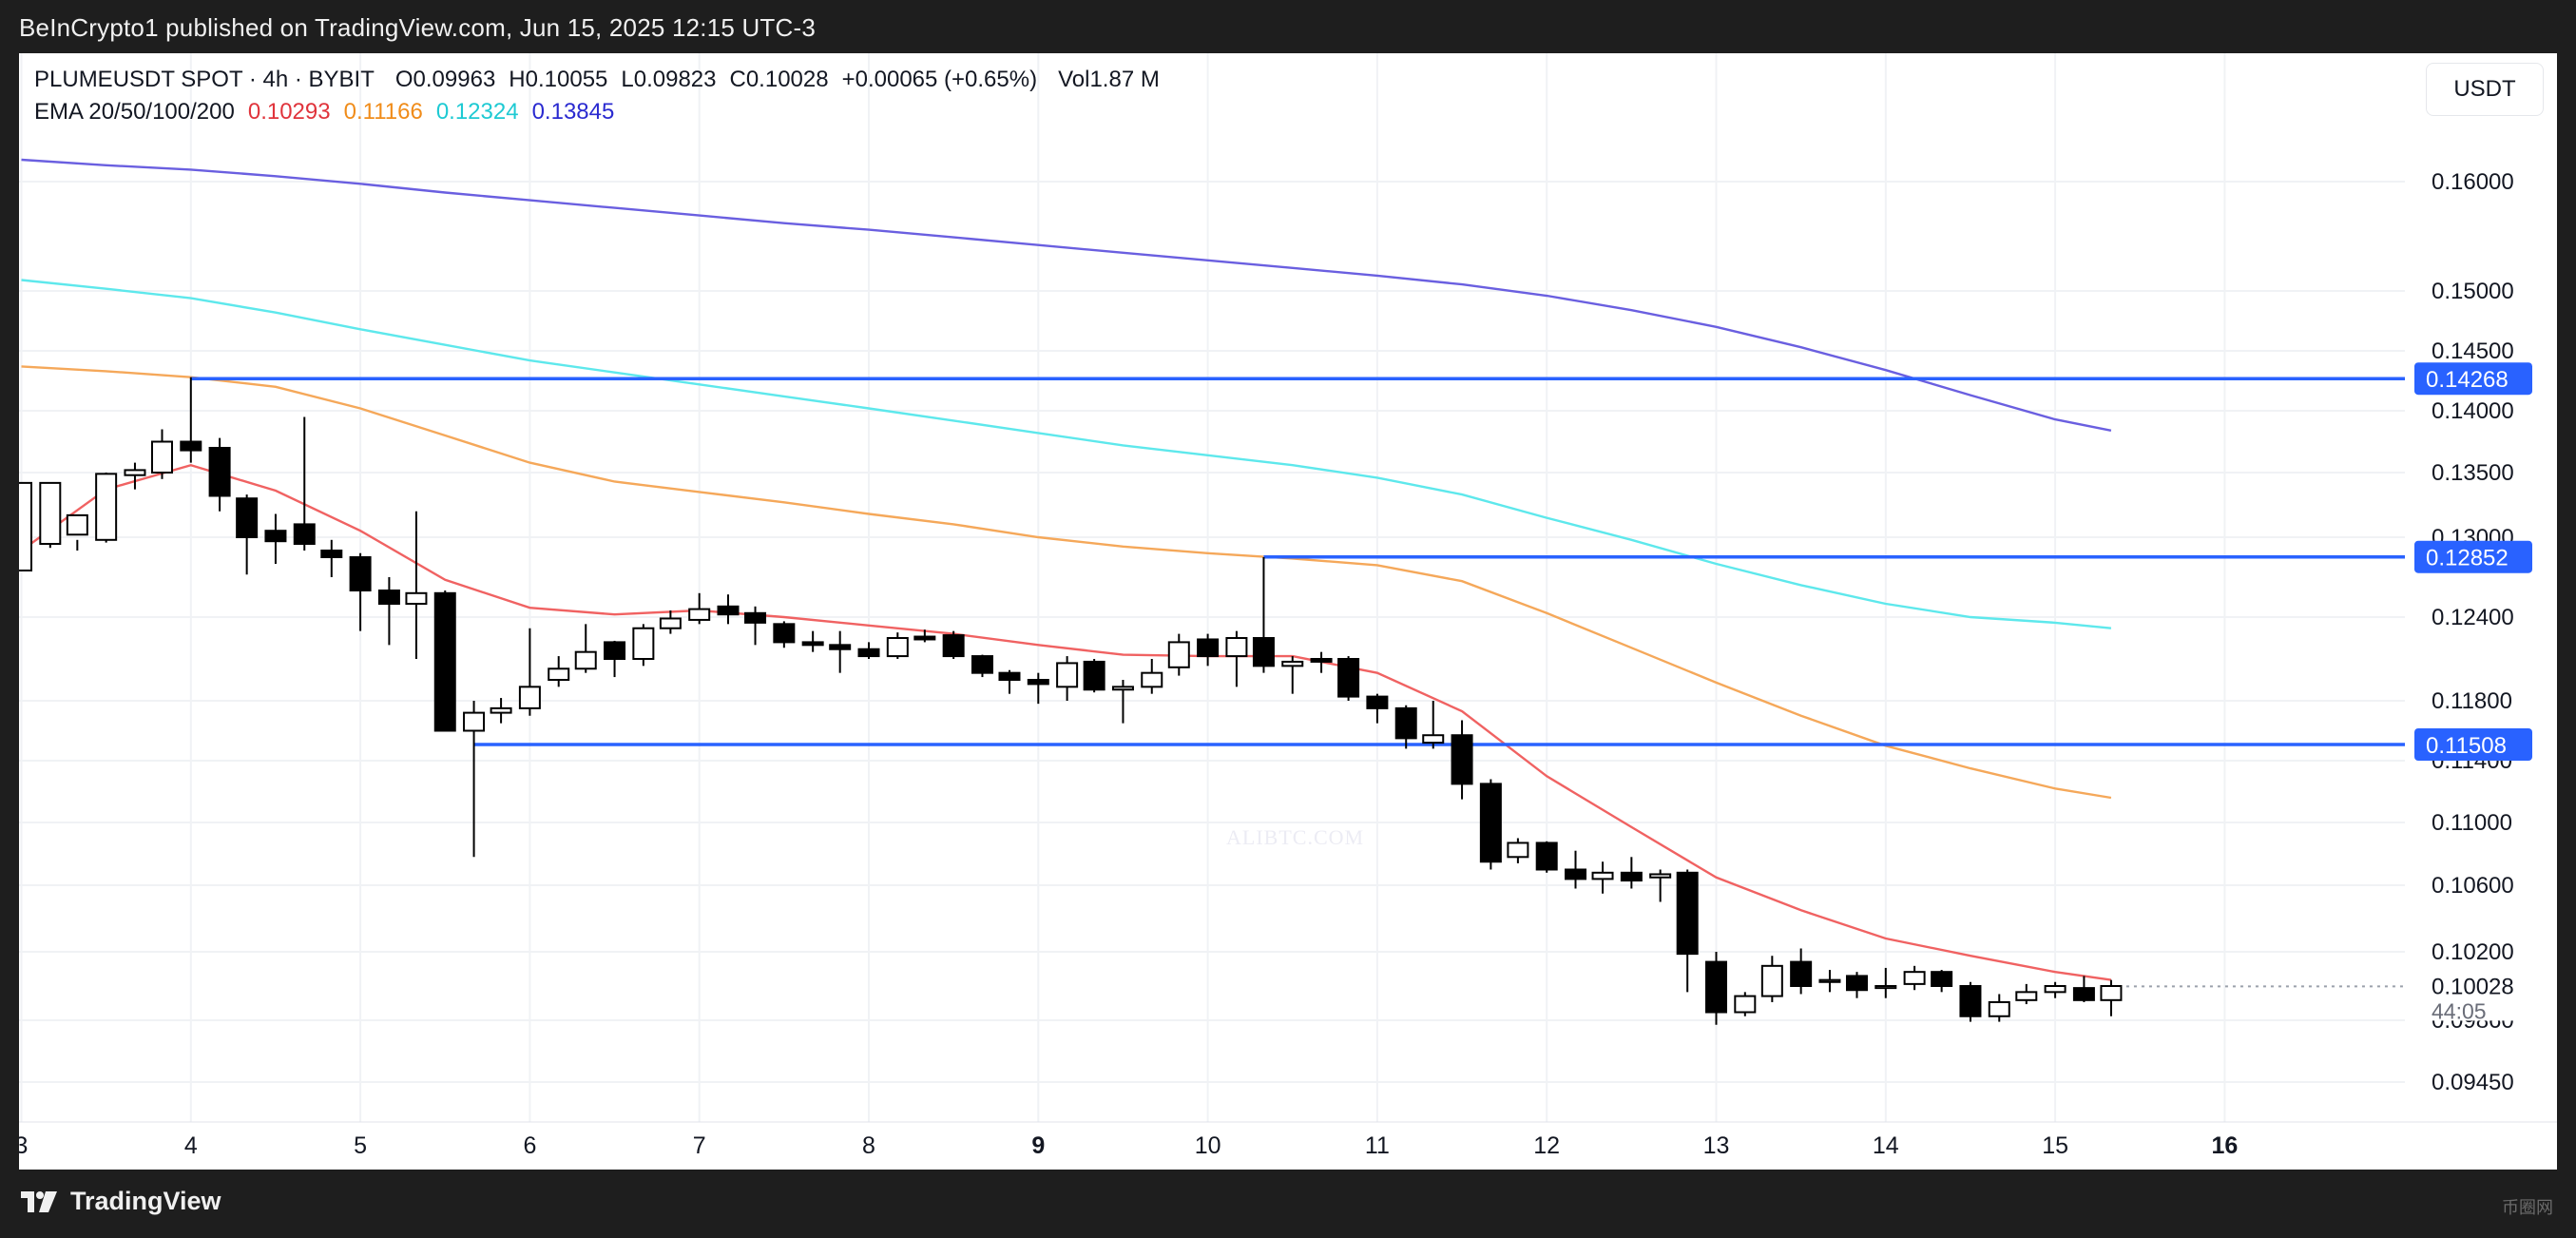  Describe the element at coordinates (2473, 744) in the screenshot. I see `level-price-tag: 0.11508` at that location.